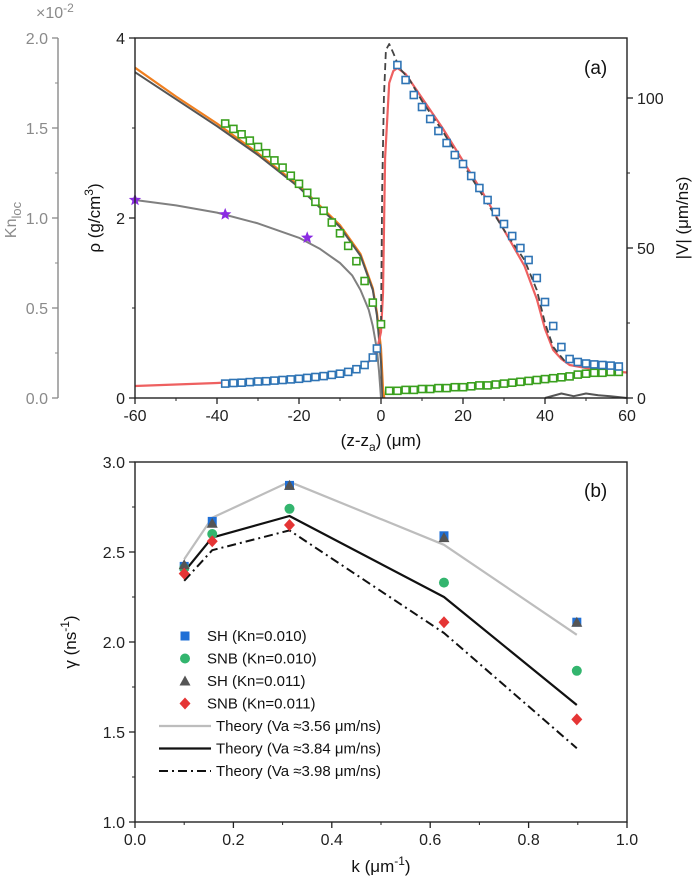  I want to click on kn-axis-label: Knloc, so click(13, 219).